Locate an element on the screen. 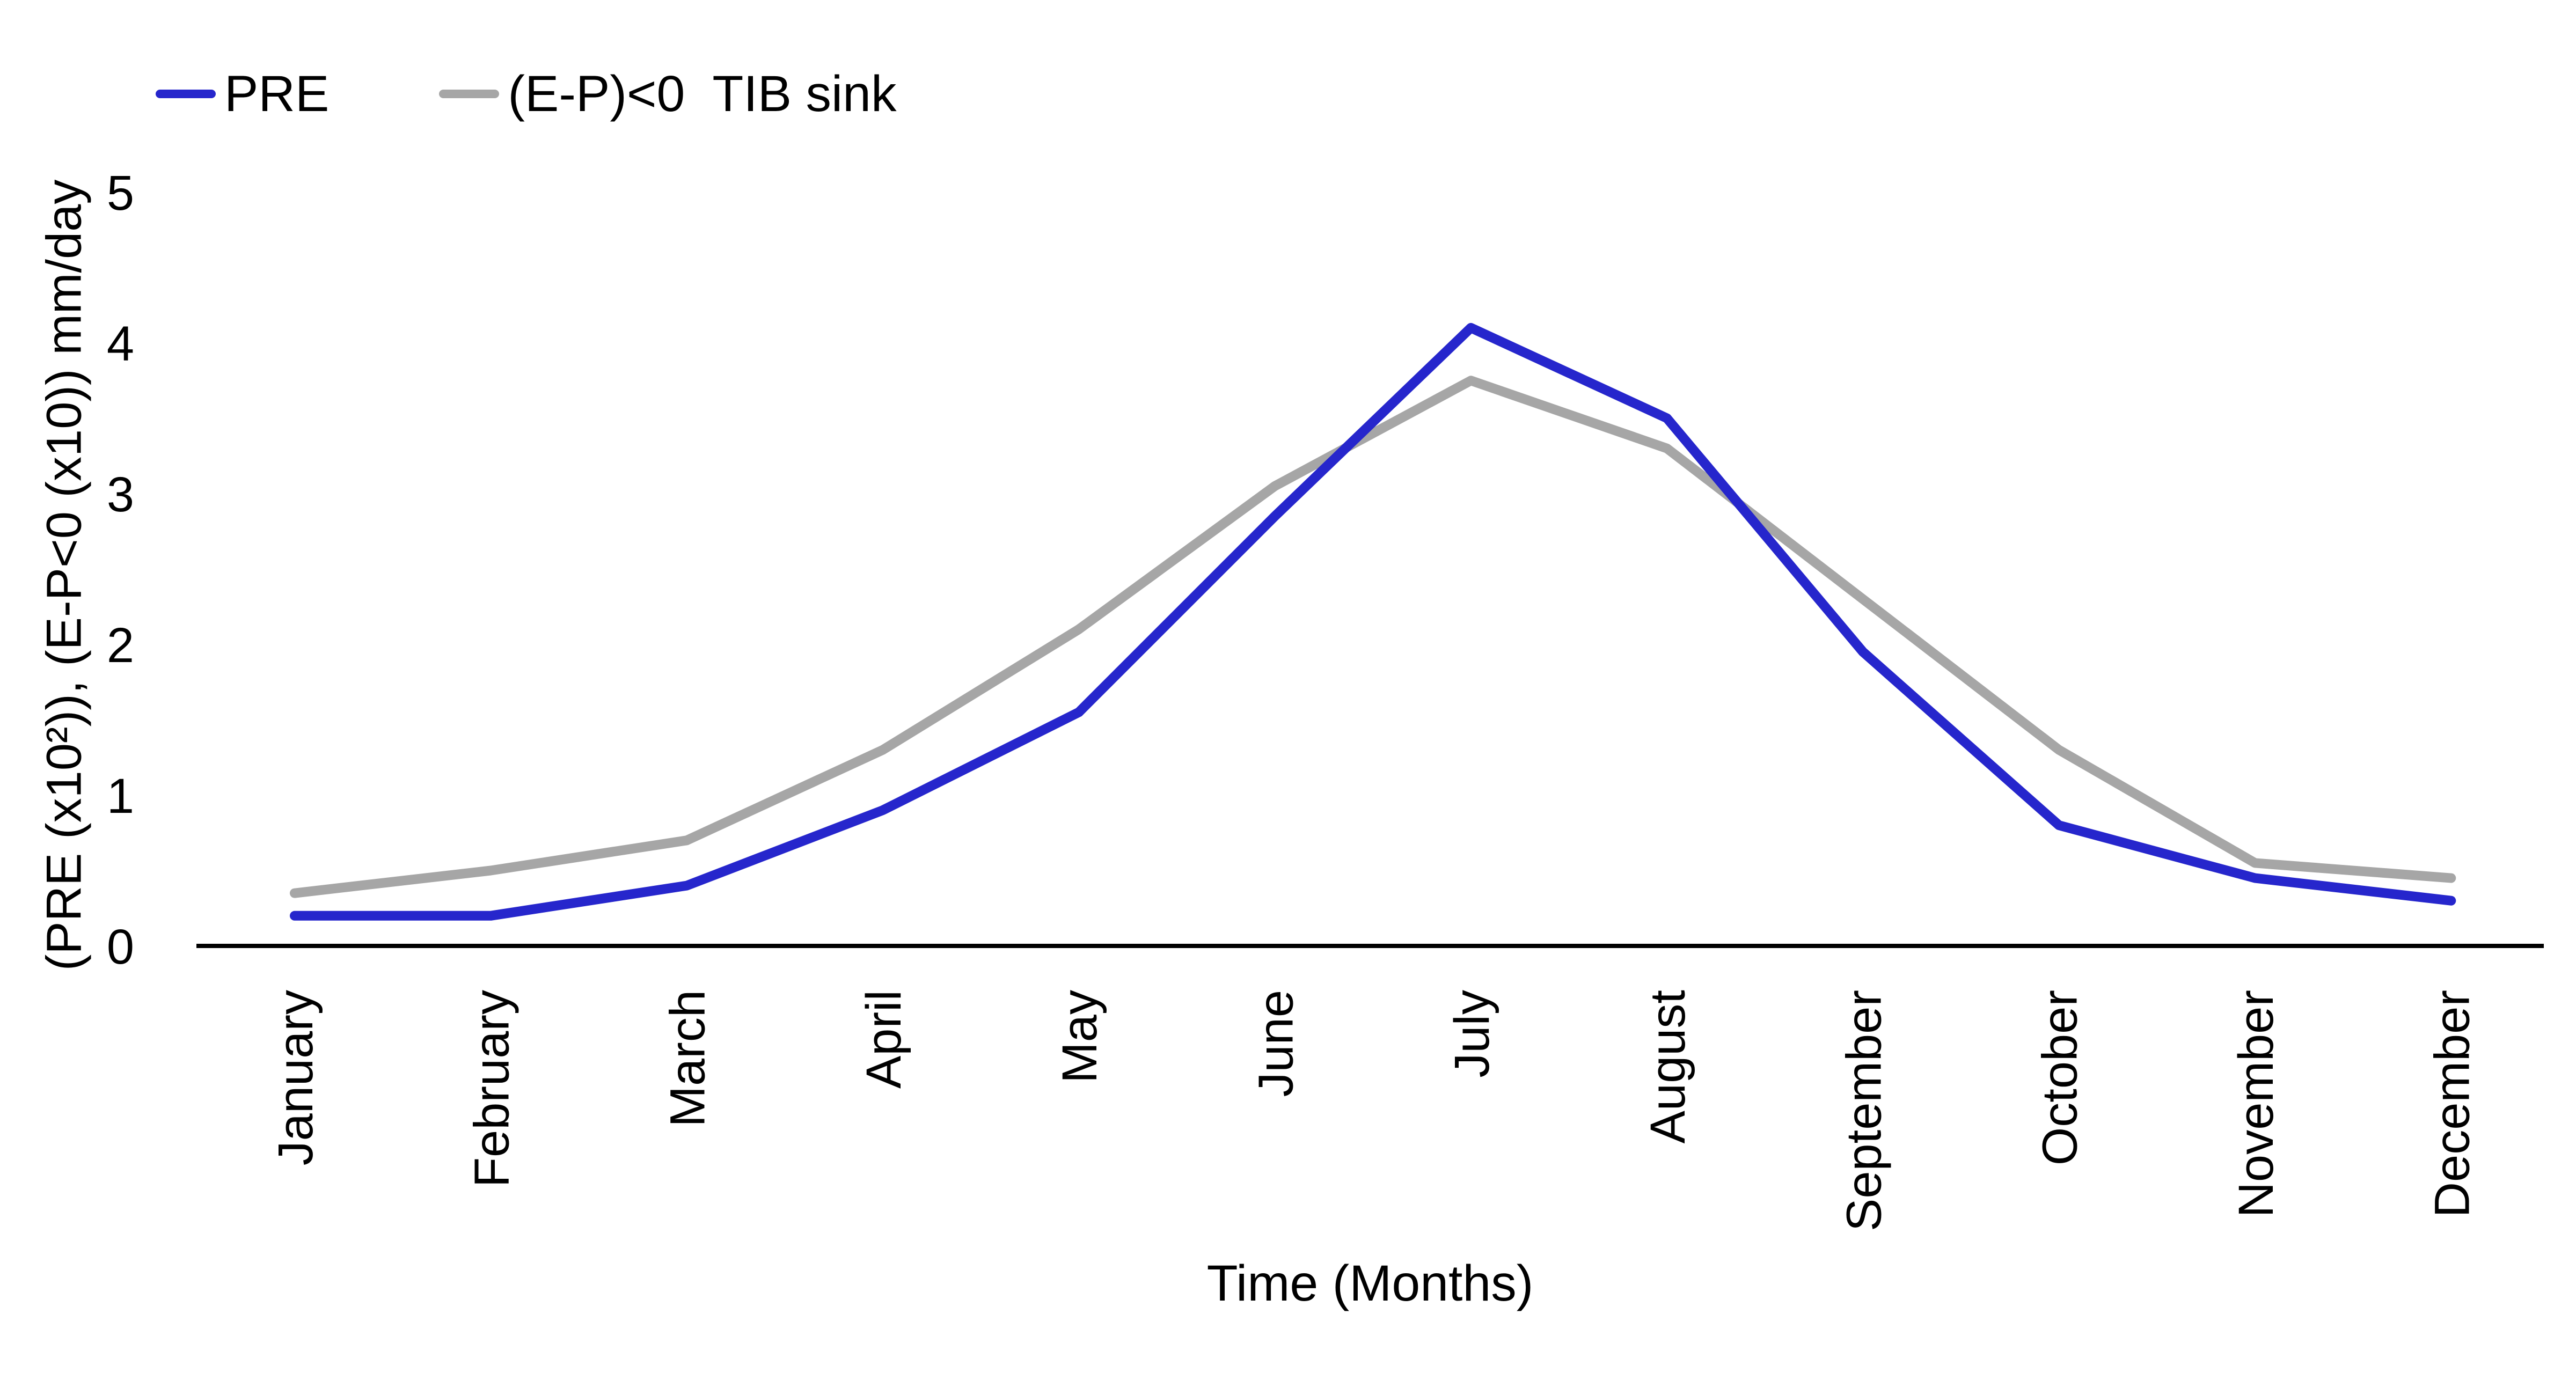 The image size is (2576, 1395). x-tick-label: August is located at coordinates (1668, 1066).